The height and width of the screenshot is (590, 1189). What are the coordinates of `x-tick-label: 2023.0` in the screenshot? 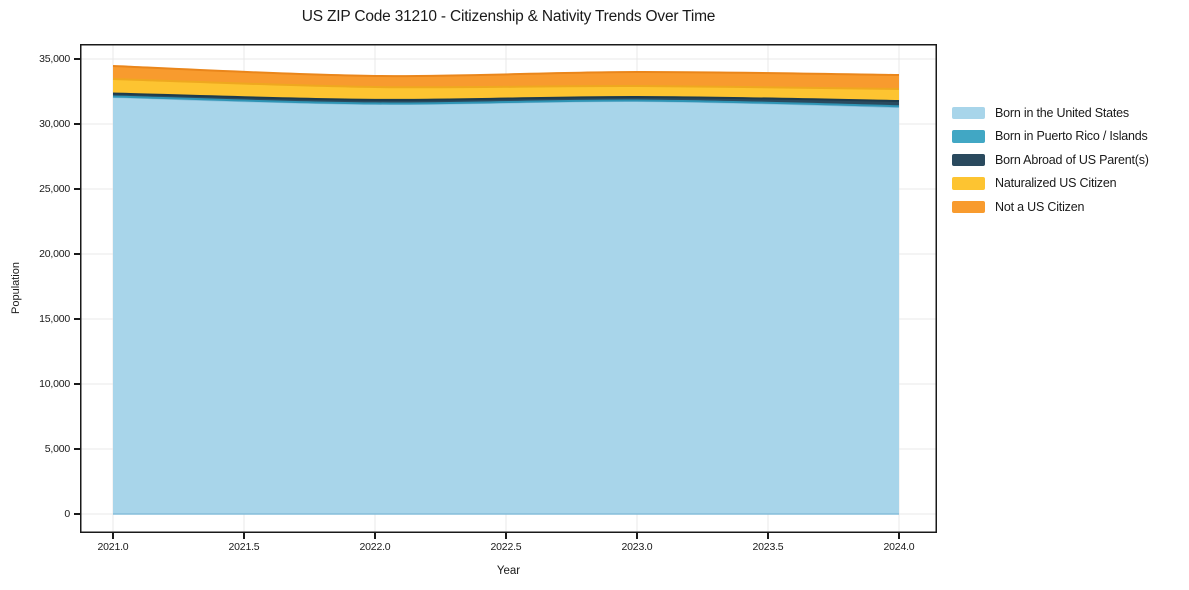 It's located at (637, 547).